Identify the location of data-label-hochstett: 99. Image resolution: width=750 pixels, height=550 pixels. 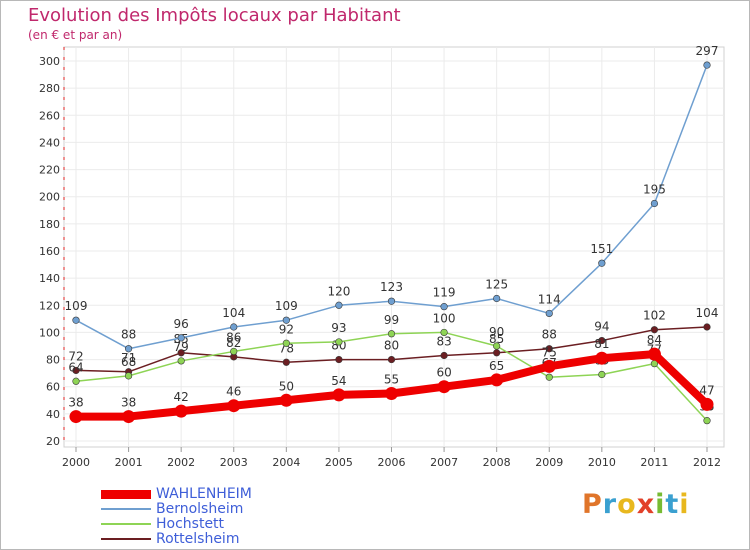
(391, 320).